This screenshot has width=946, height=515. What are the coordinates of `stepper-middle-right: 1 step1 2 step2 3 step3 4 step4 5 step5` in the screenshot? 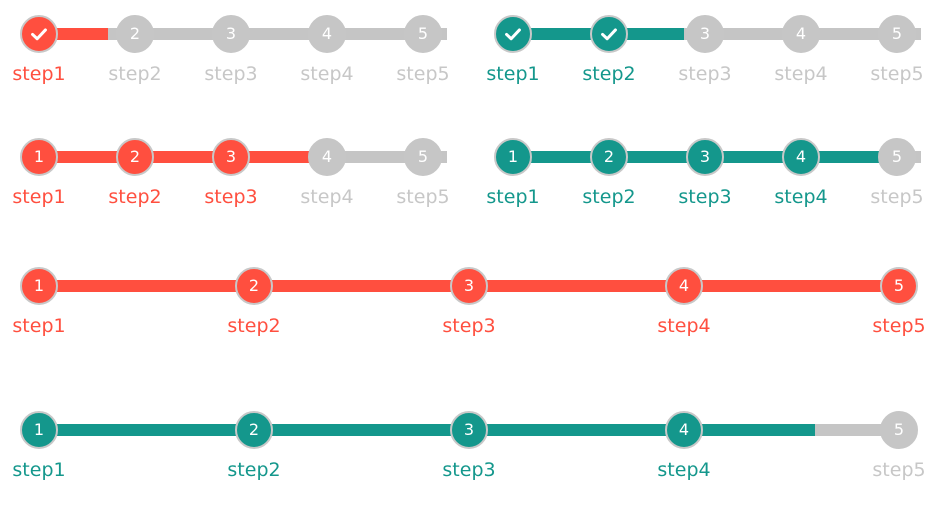 It's located at (705, 179).